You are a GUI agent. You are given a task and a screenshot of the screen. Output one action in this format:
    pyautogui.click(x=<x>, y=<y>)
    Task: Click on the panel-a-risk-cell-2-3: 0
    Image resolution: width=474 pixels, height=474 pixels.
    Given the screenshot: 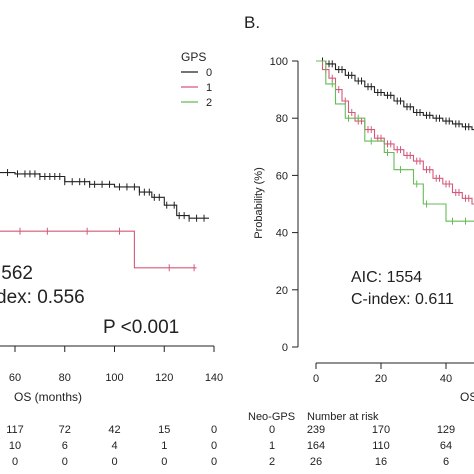 What is the action you would take?
    pyautogui.click(x=164, y=462)
    